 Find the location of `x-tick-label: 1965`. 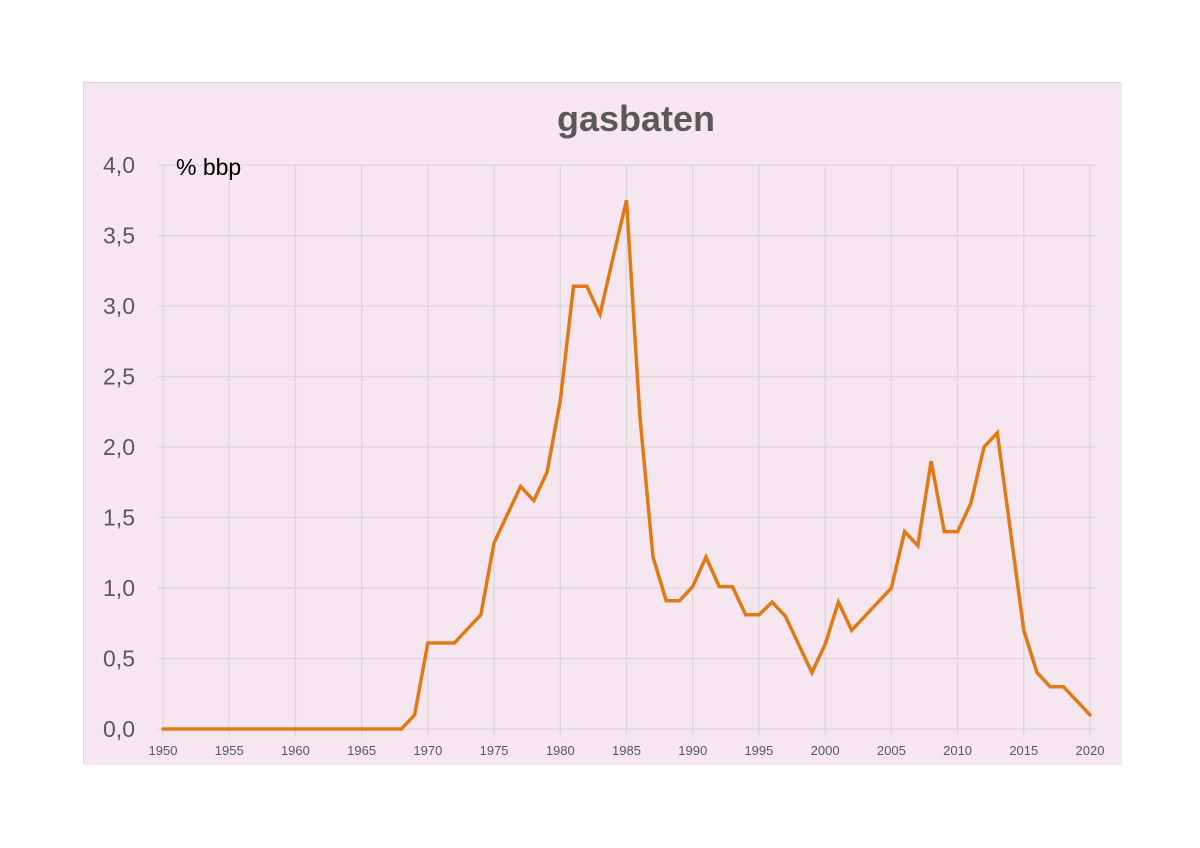

x-tick-label: 1965 is located at coordinates (361, 750).